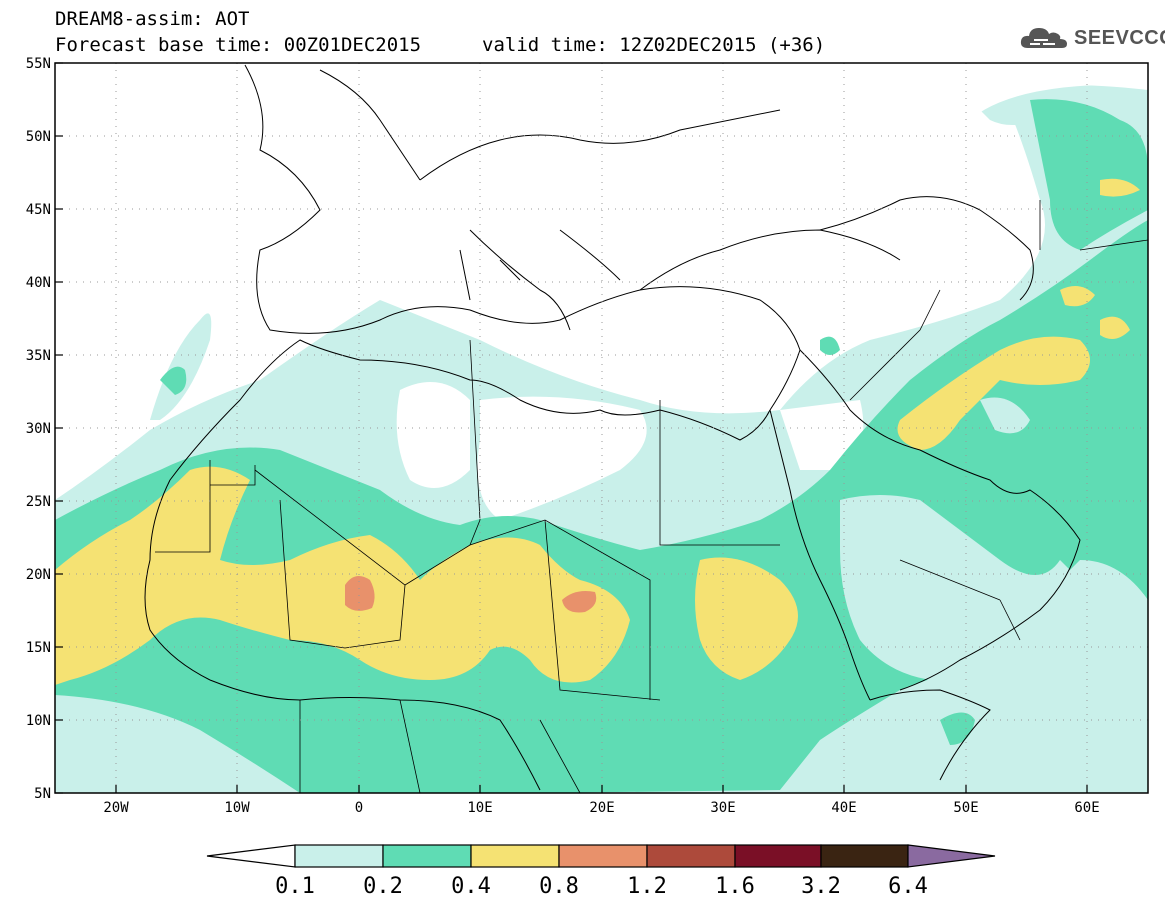  What do you see at coordinates (42, 794) in the screenshot?
I see `lat-label: 5N` at bounding box center [42, 794].